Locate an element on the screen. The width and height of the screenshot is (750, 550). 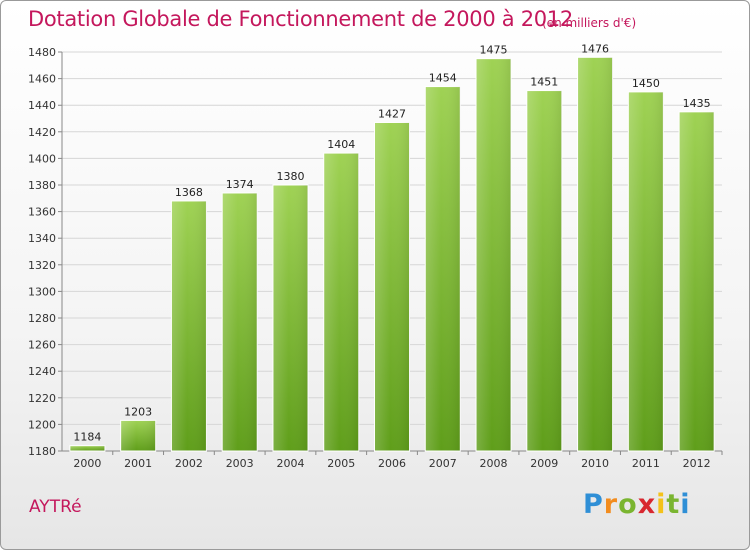
y-tick-label: 1280 is located at coordinates (42, 318).